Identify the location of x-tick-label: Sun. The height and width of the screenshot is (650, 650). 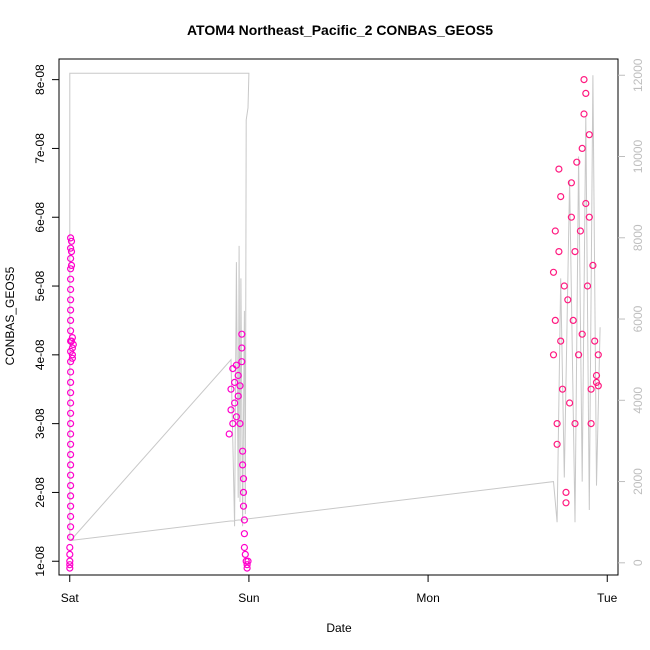
(248, 598).